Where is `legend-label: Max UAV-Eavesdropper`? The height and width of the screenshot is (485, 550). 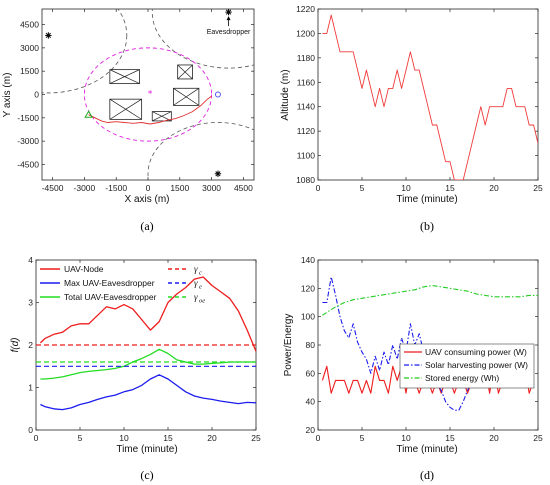 legend-label: Max UAV-Eavesdropper is located at coordinates (109, 283).